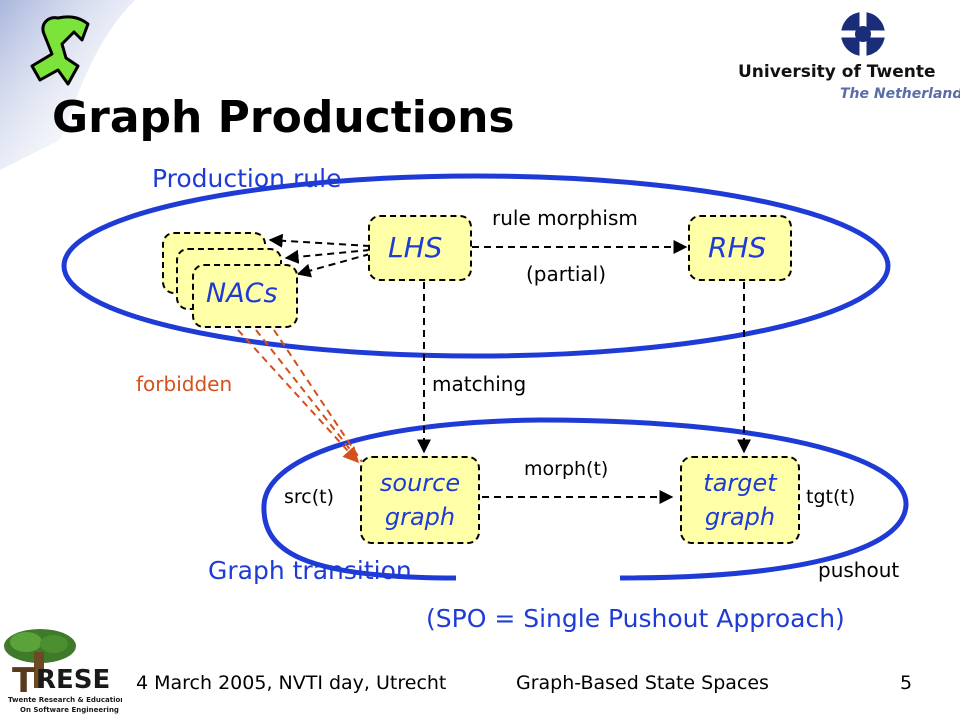  What do you see at coordinates (69, 710) in the screenshot?
I see `svg-text: On Software Engineering` at bounding box center [69, 710].